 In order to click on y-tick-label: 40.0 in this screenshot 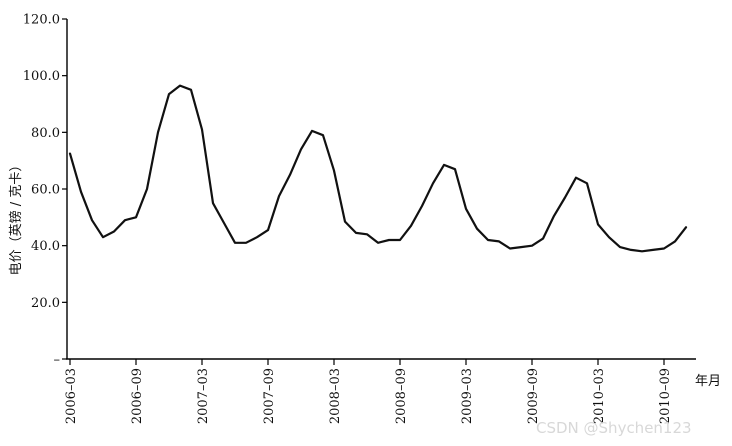, I will do `click(45, 246)`.